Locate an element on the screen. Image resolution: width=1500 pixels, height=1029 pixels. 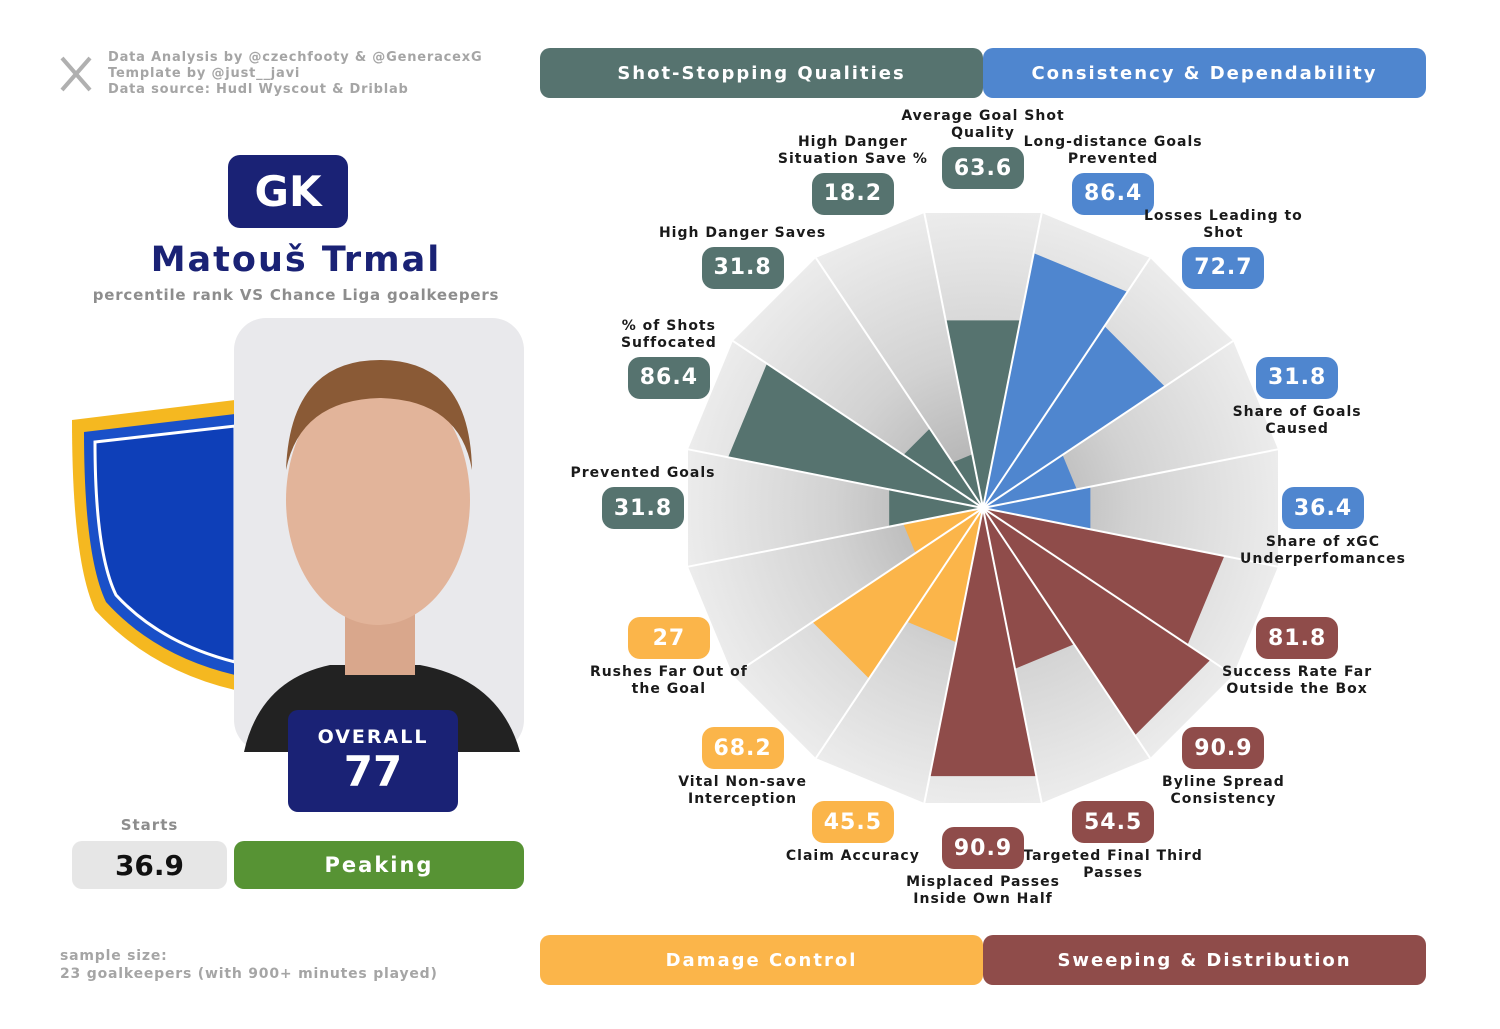
value-label: 68.2 is located at coordinates (742, 748).